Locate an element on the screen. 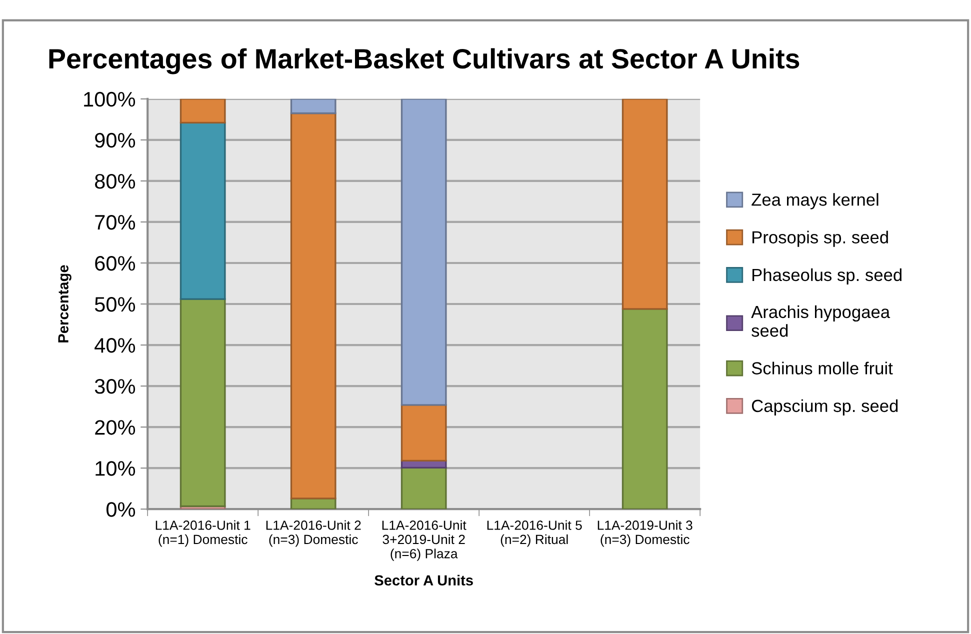  y-tick-label: 90% is located at coordinates (115, 140).